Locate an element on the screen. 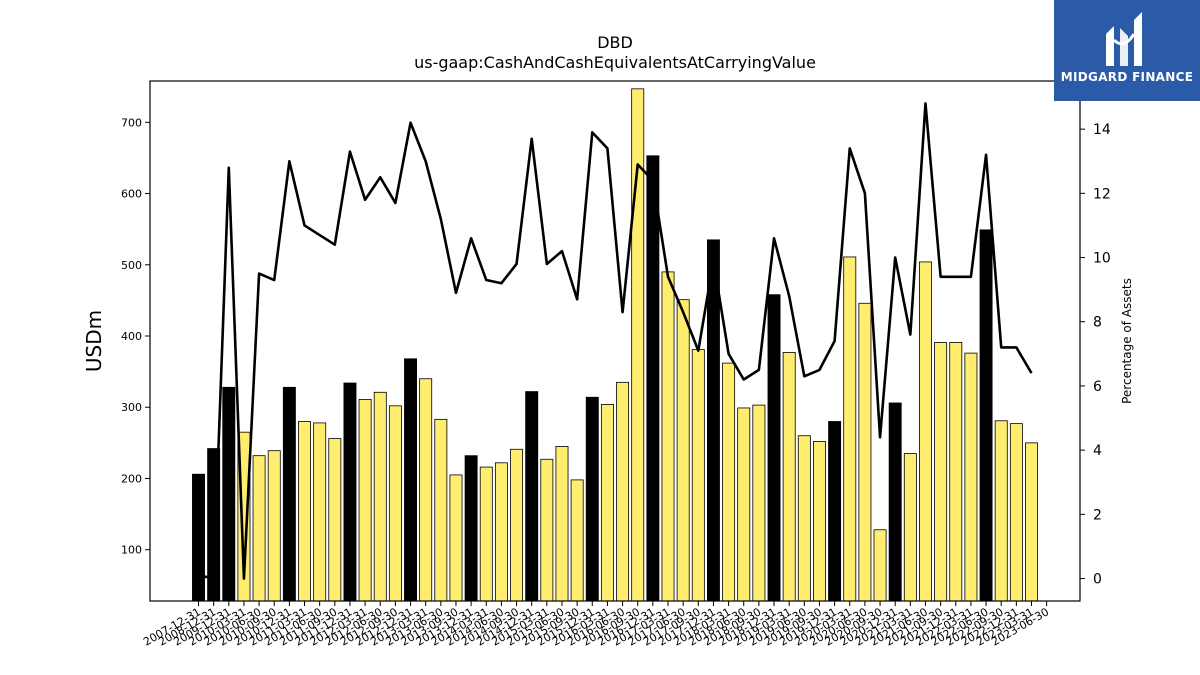 The width and height of the screenshot is (1200, 675). y-tick-label: 100 is located at coordinates (131, 550).